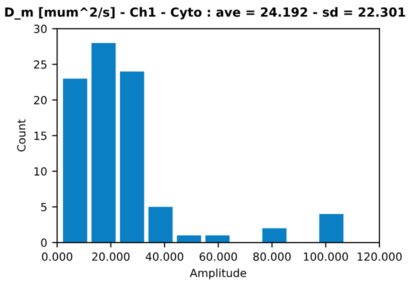 Image resolution: width=408 pixels, height=287 pixels. What do you see at coordinates (218, 274) in the screenshot?
I see `x-axis-title: Amplitude` at bounding box center [218, 274].